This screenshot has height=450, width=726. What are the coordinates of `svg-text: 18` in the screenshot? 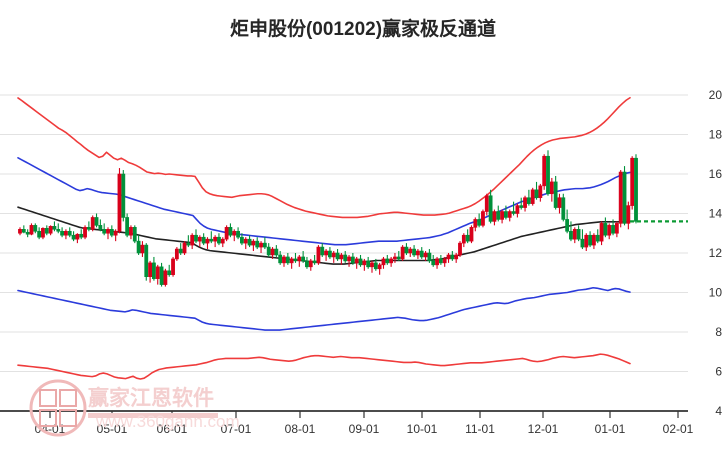 It's located at (716, 135).